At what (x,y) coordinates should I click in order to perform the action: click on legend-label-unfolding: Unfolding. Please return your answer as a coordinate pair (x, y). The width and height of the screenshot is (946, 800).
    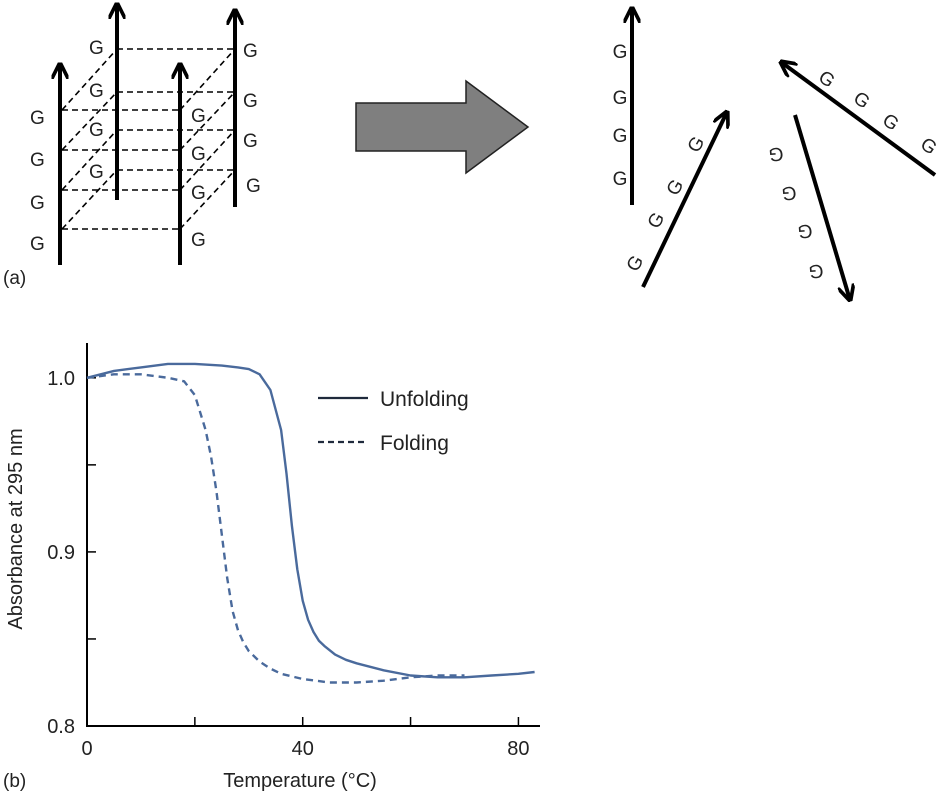
    Looking at the image, I should click on (424, 399).